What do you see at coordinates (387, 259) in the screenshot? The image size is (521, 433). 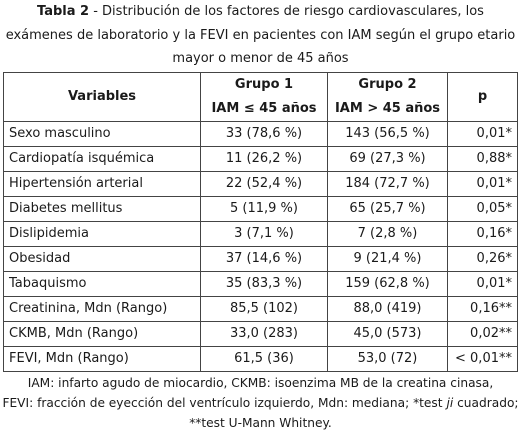 I see `cell-group2: 9 (21,4 %)` at bounding box center [387, 259].